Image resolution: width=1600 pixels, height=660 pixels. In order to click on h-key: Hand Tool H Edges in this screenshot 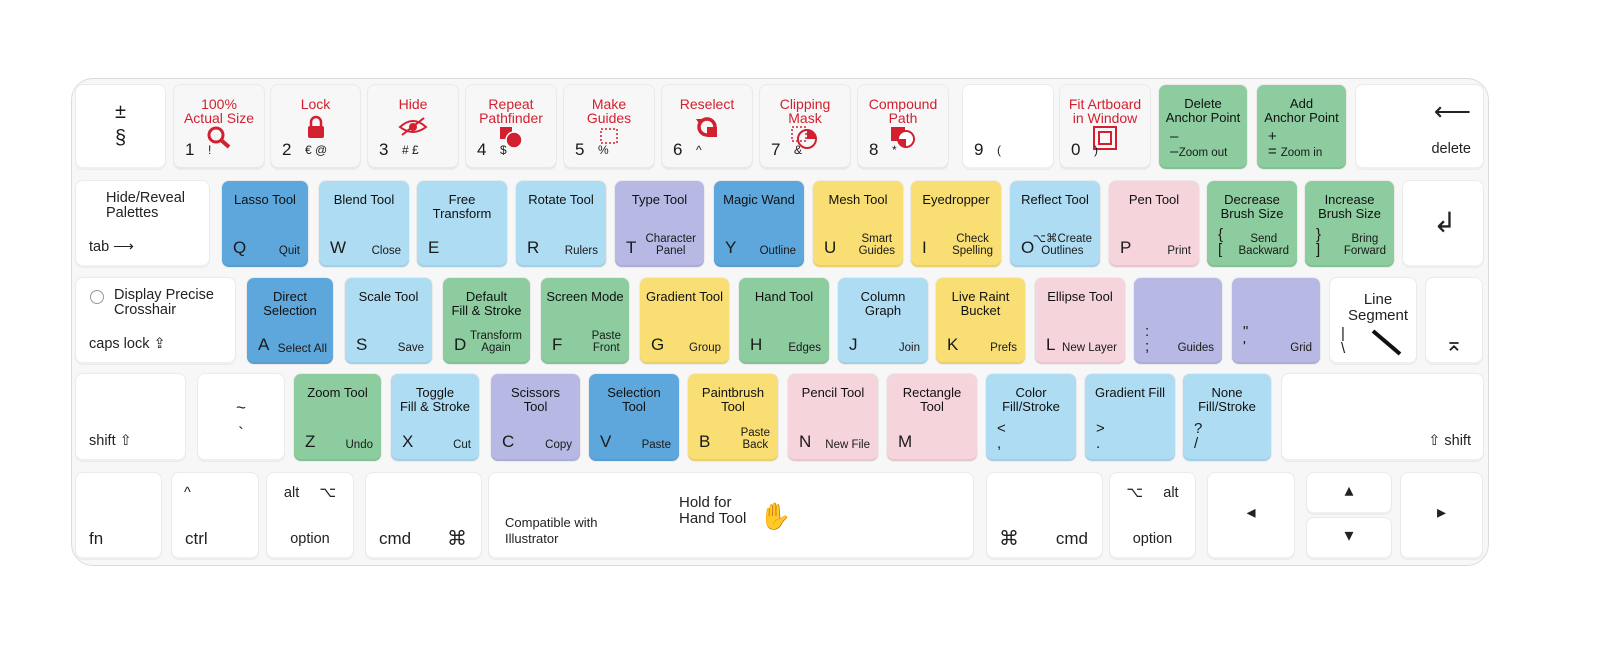, I will do `click(784, 321)`.